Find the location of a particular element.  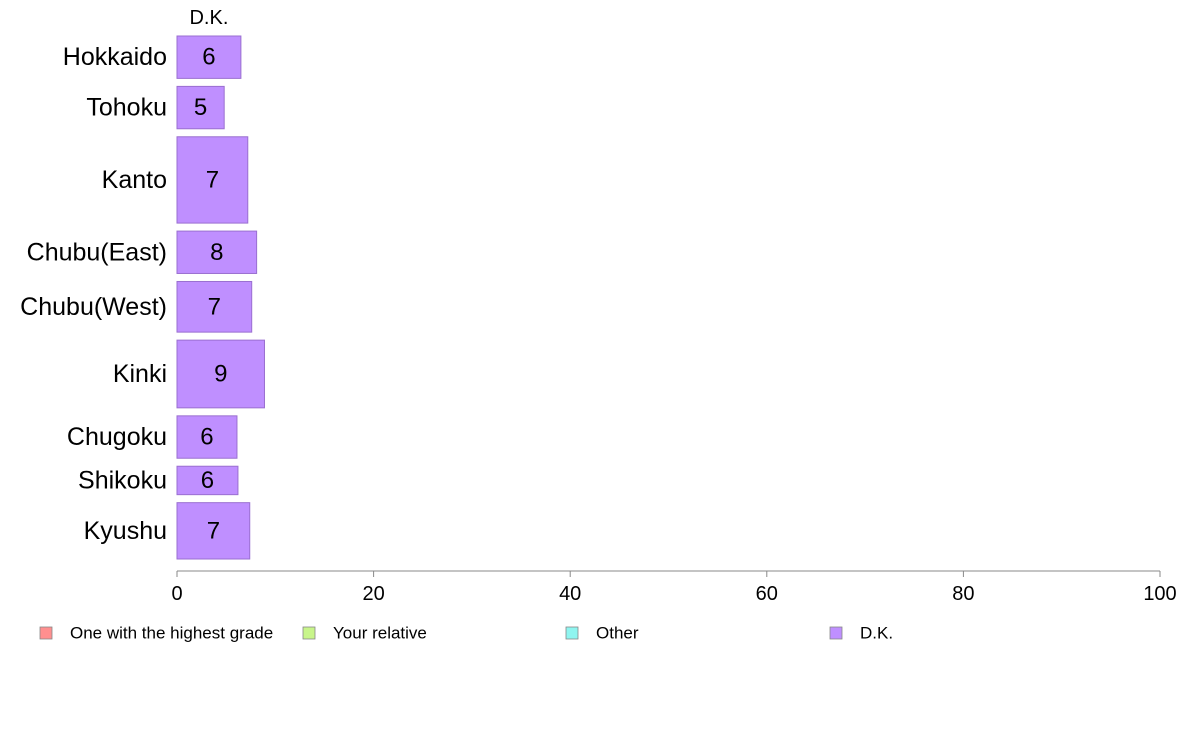

data-label-kinki: 9 is located at coordinates (220, 373).